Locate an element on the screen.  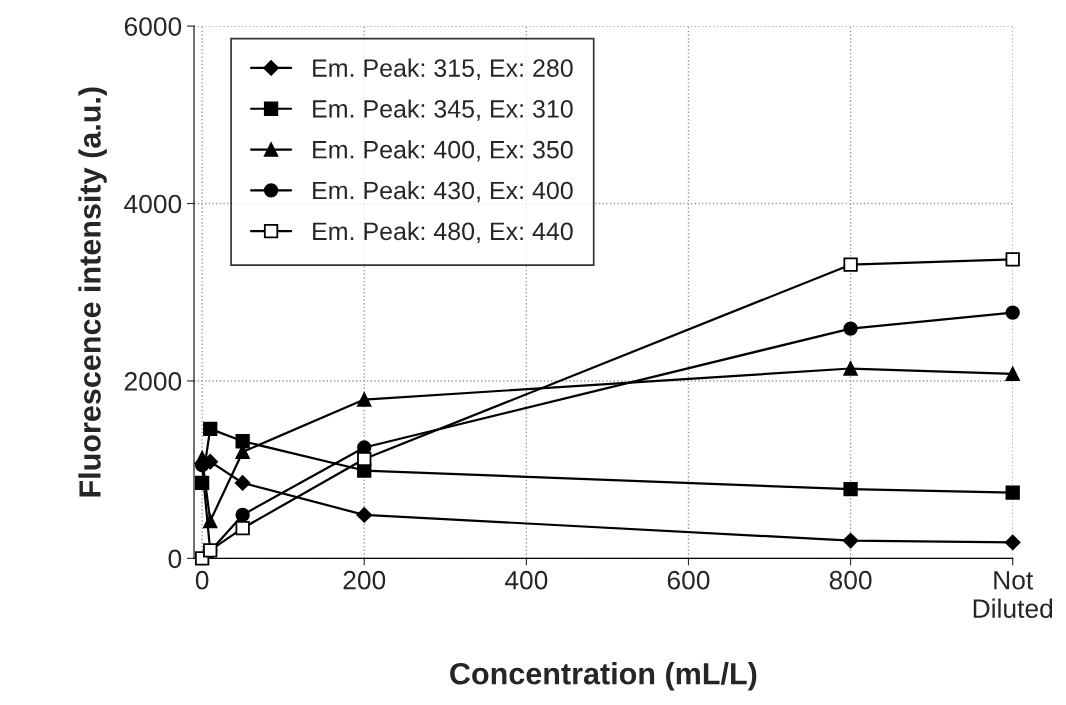
legend-label: Em. Peak: 430, Ex: 400 is located at coordinates (443, 192).